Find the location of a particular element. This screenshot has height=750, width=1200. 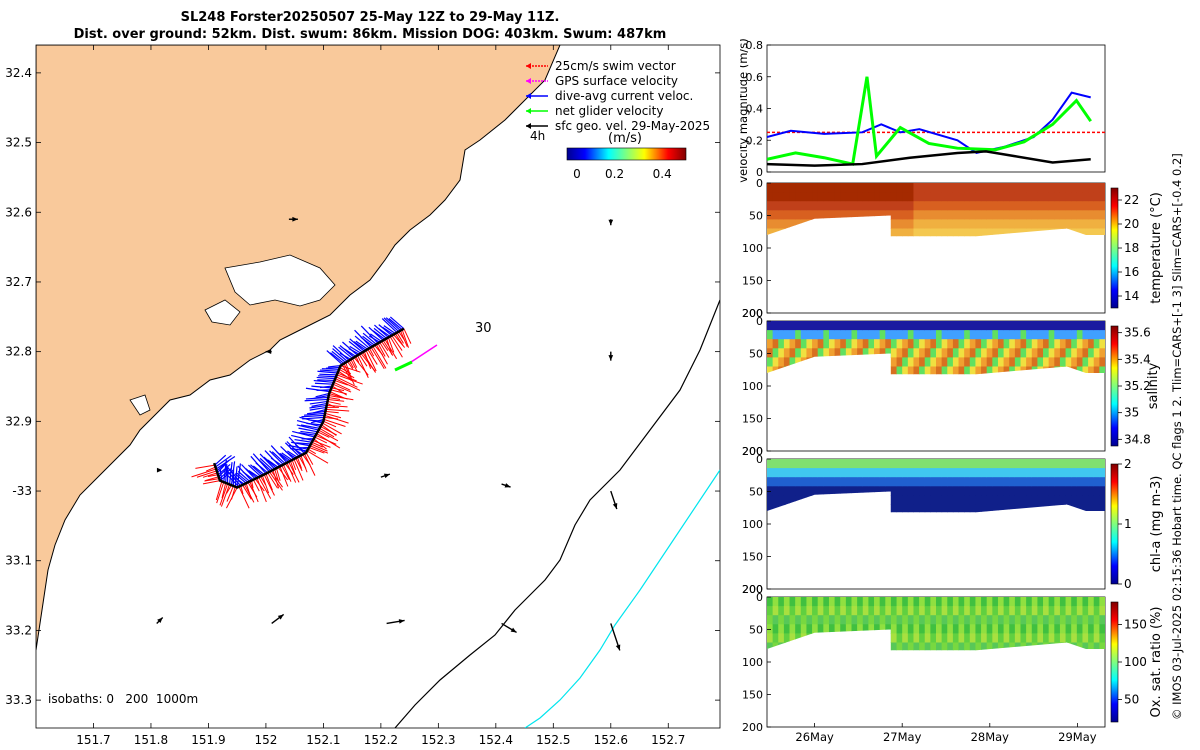

salinity-ytick-label: 200 is located at coordinates (752, 451).